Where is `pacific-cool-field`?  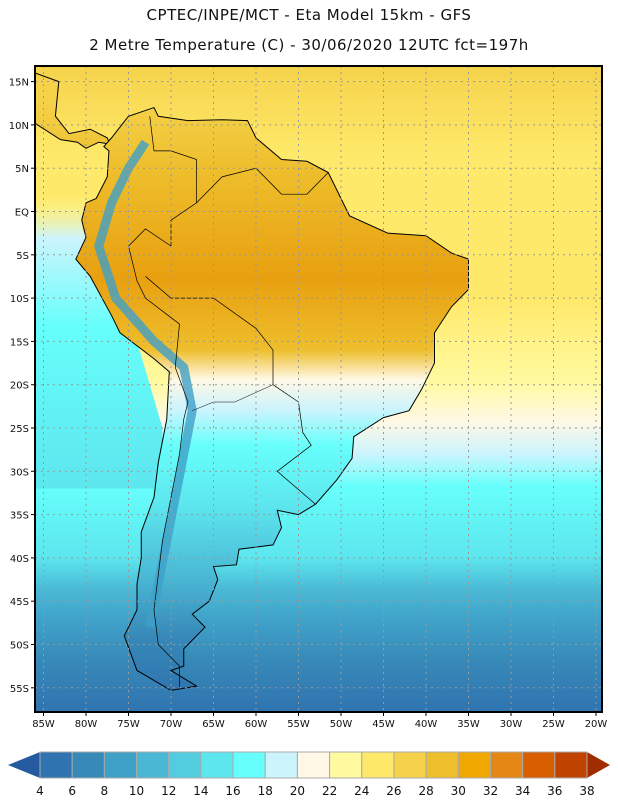
pacific-cool-field is located at coordinates (99, 341).